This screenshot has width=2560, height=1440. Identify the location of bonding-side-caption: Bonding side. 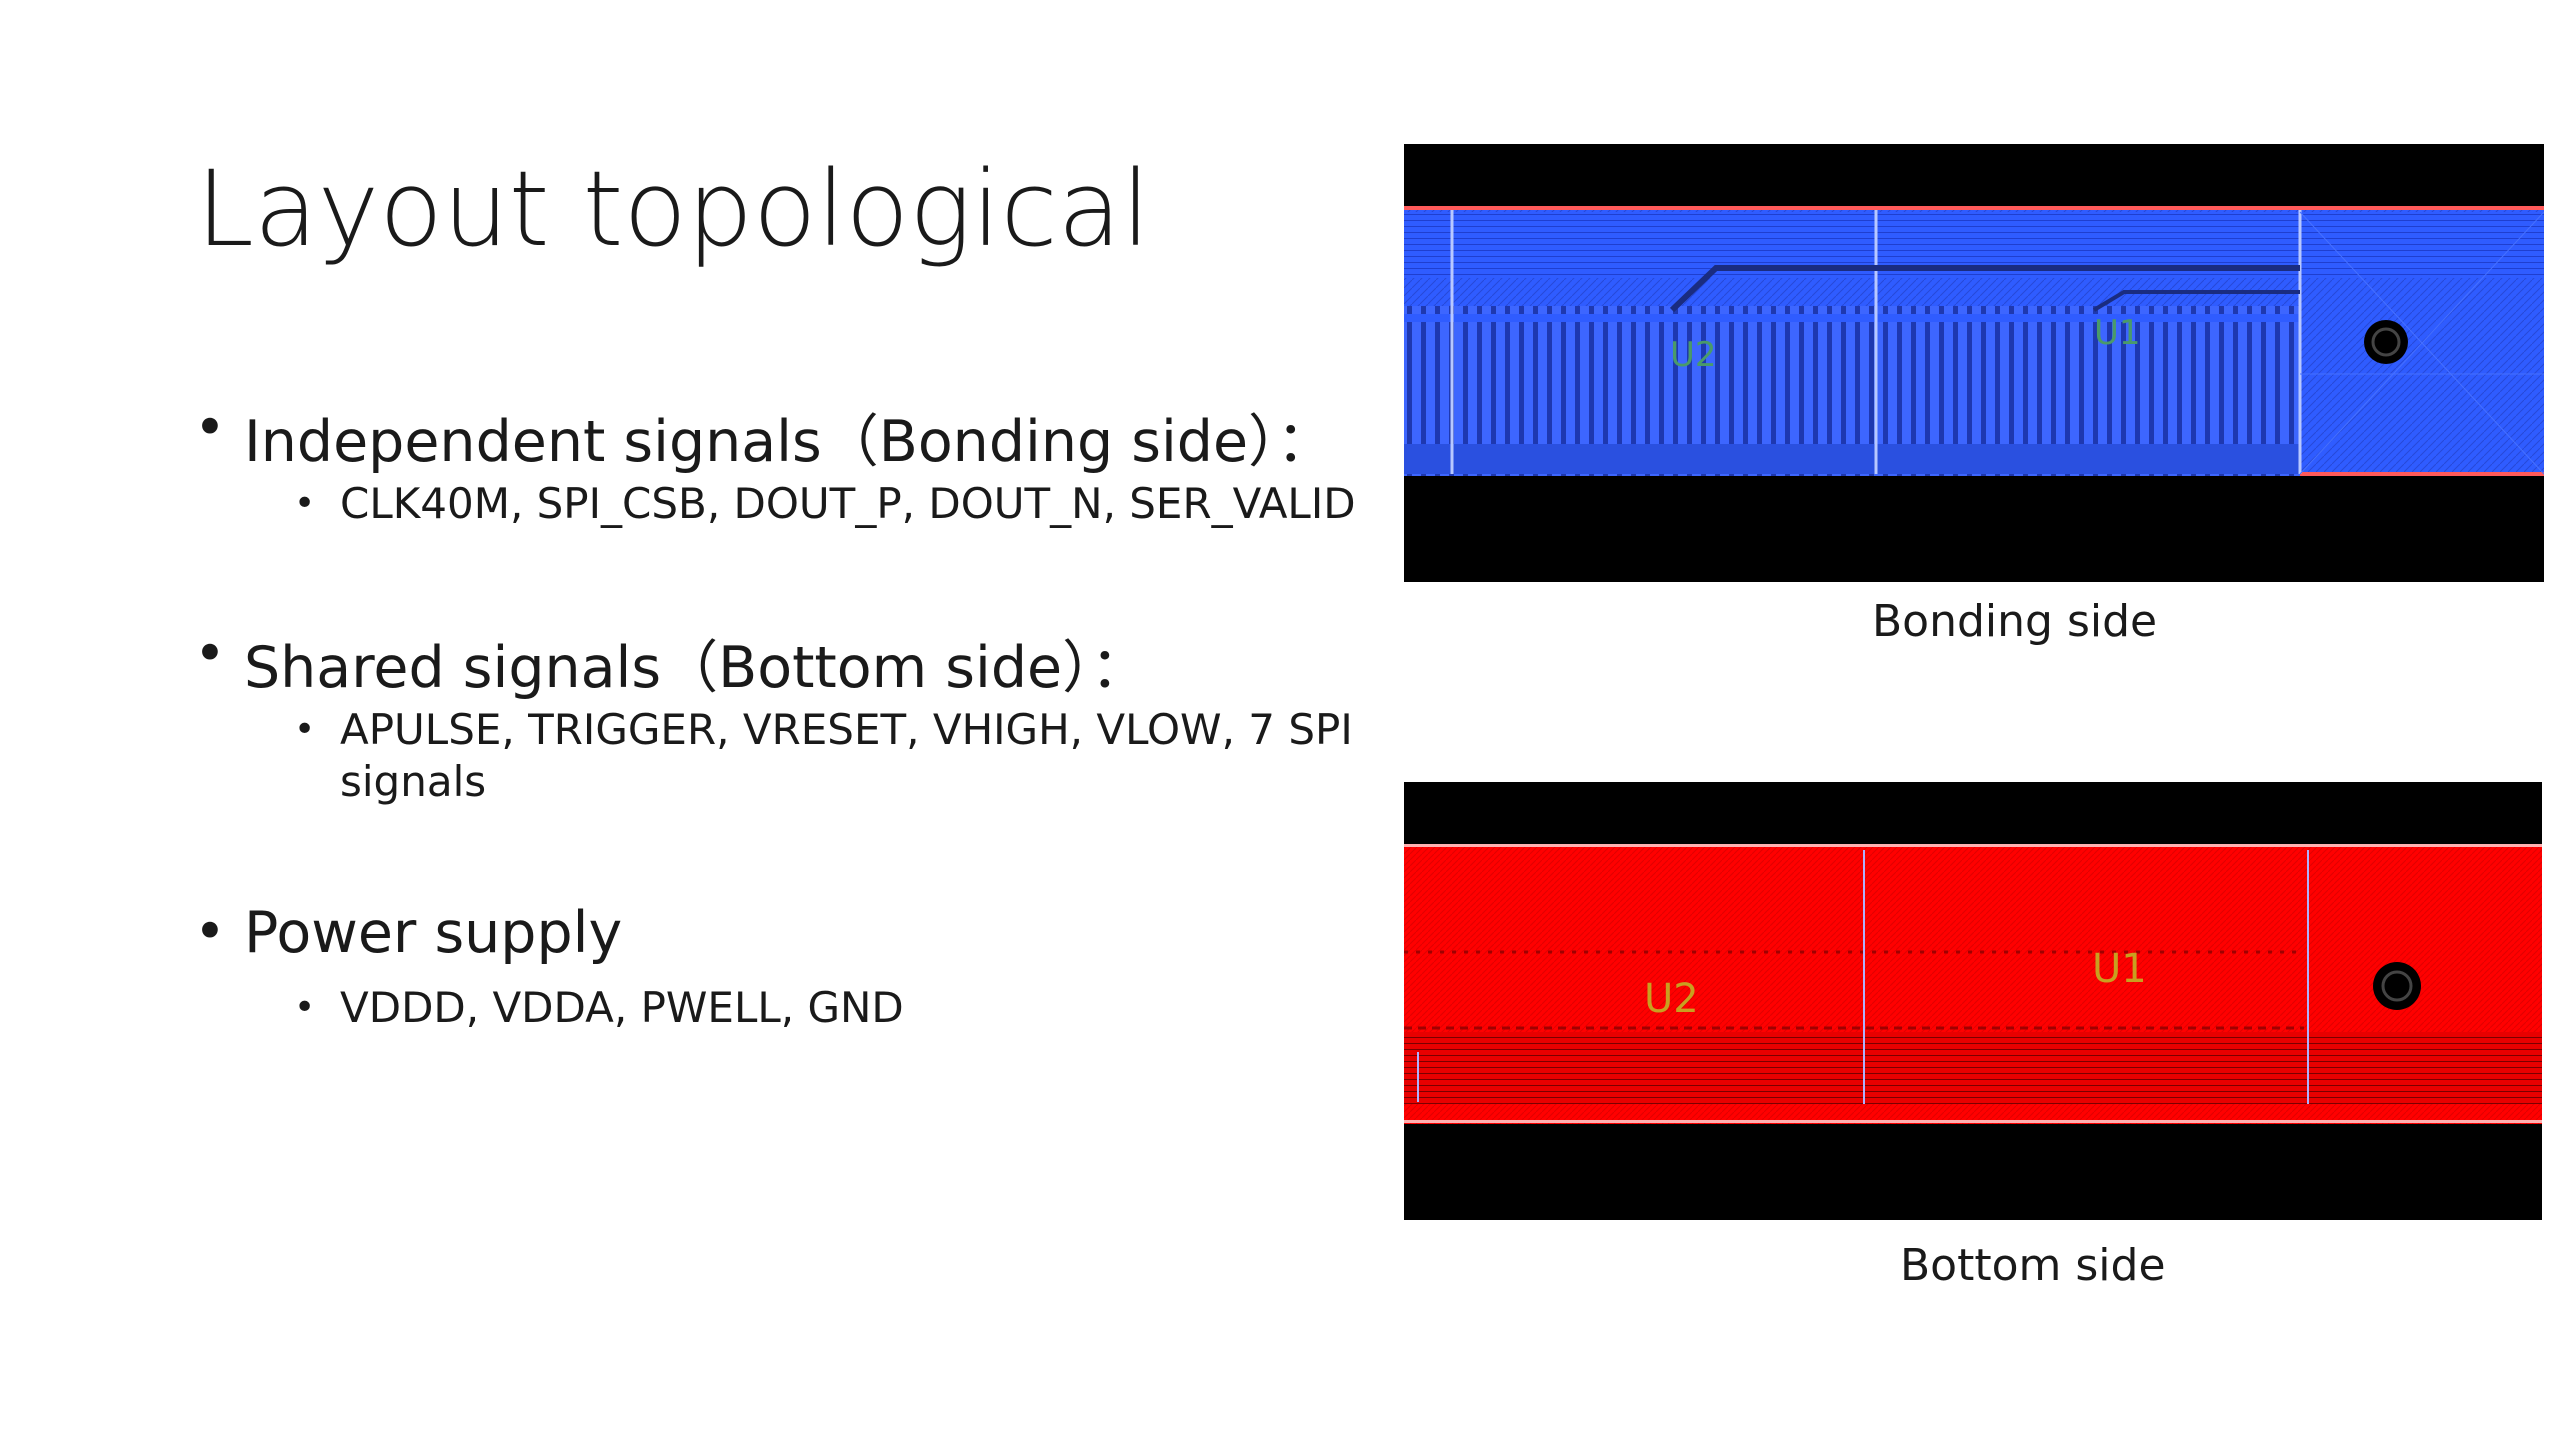
(2015, 621).